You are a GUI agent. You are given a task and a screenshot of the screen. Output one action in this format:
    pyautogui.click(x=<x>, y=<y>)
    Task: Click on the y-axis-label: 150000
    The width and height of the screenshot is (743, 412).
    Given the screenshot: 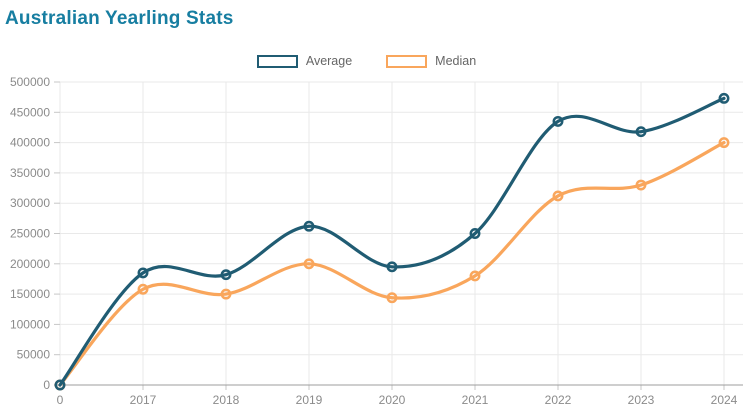 What is the action you would take?
    pyautogui.click(x=30, y=294)
    